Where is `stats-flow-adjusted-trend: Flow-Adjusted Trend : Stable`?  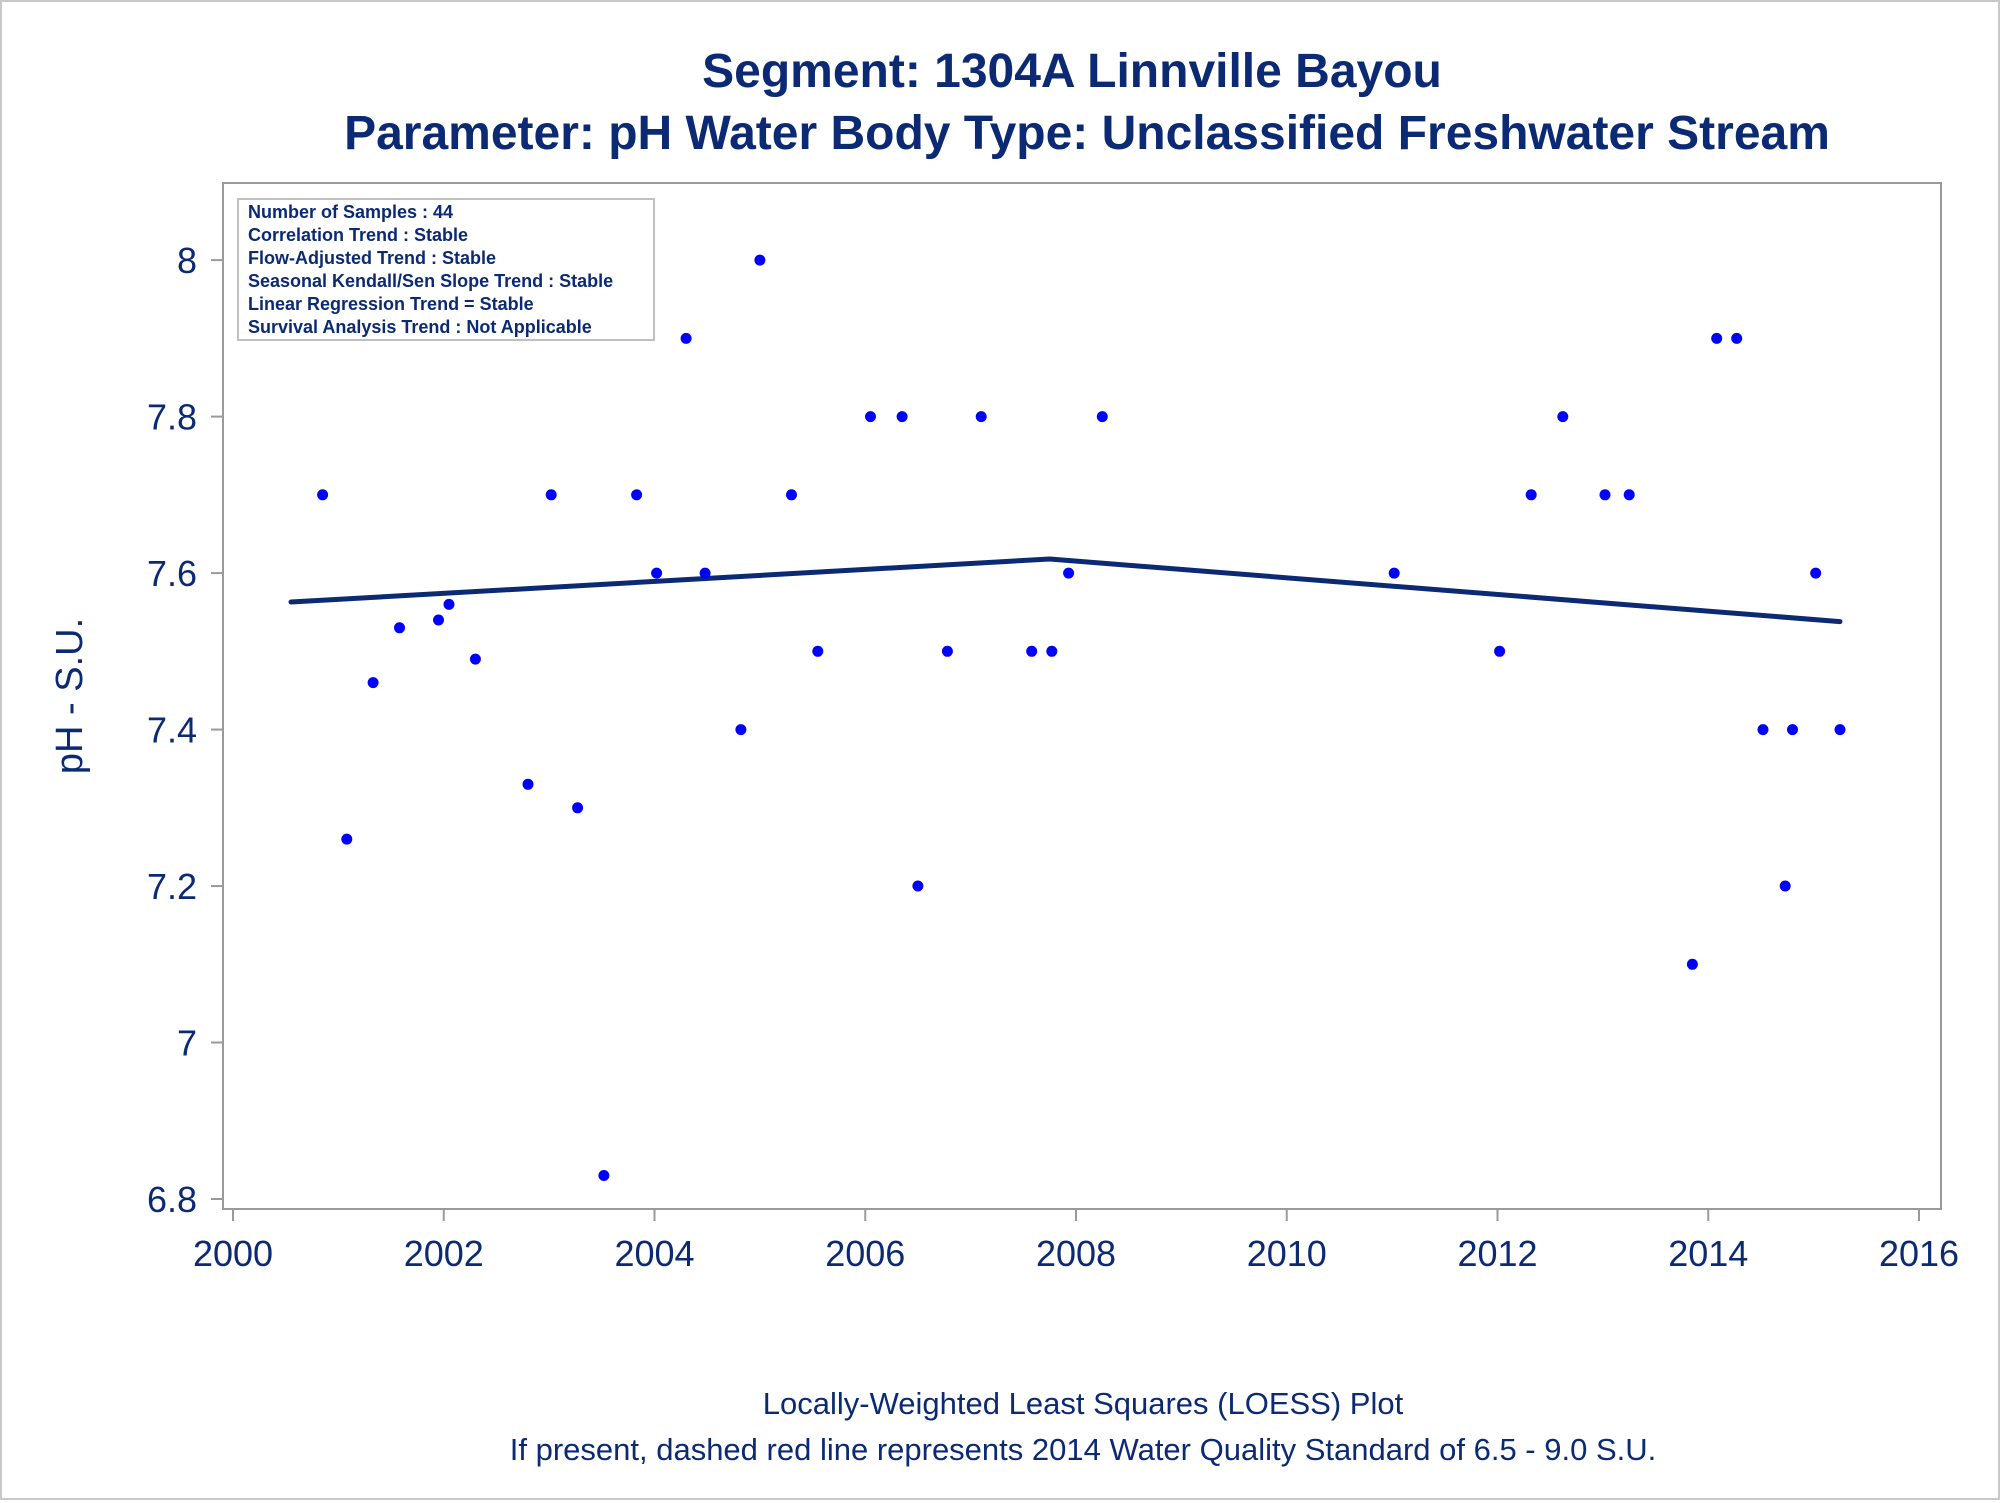
stats-flow-adjusted-trend: Flow-Adjusted Trend : Stable is located at coordinates (372, 258).